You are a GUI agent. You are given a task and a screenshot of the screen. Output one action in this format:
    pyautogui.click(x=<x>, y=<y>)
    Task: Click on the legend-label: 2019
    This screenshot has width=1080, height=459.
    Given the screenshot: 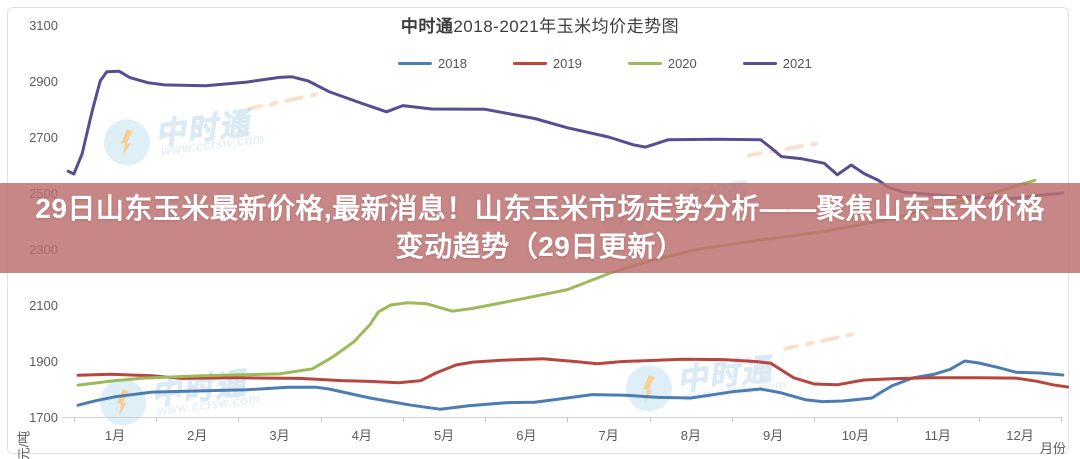 What is the action you would take?
    pyautogui.click(x=567, y=63)
    